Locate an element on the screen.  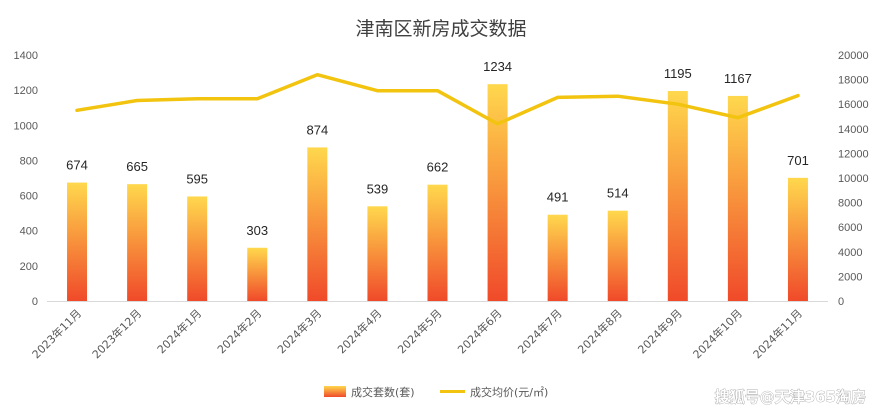
x-tick-label: 2024年10月 is located at coordinates (717, 333).